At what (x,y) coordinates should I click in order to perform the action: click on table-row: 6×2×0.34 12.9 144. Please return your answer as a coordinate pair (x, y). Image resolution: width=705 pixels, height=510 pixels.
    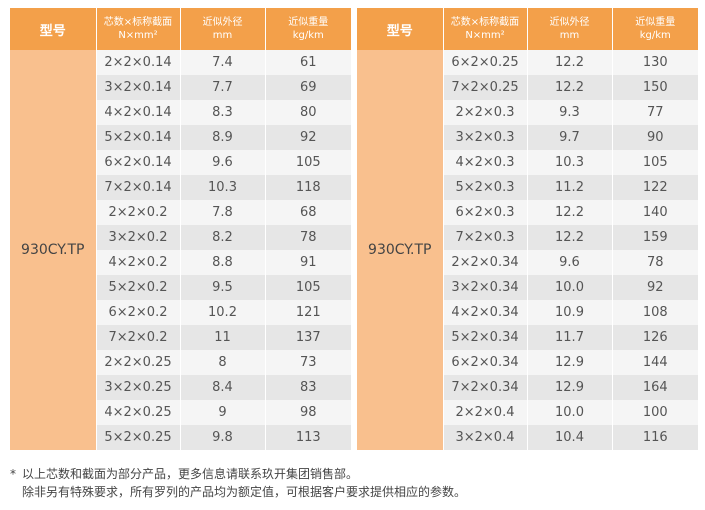
    Looking at the image, I should click on (527, 362).